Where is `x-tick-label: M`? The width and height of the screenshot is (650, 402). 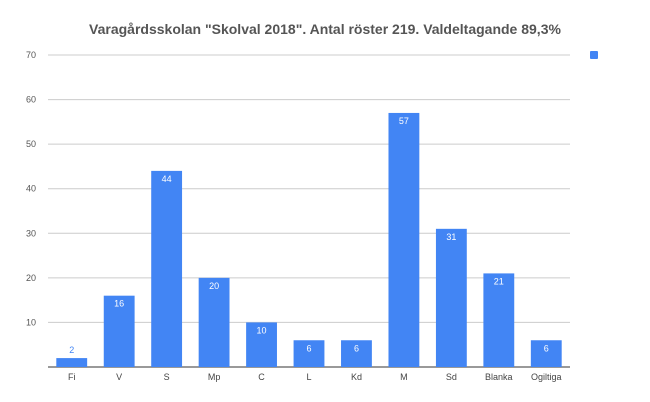 x-tick-label: M is located at coordinates (404, 377).